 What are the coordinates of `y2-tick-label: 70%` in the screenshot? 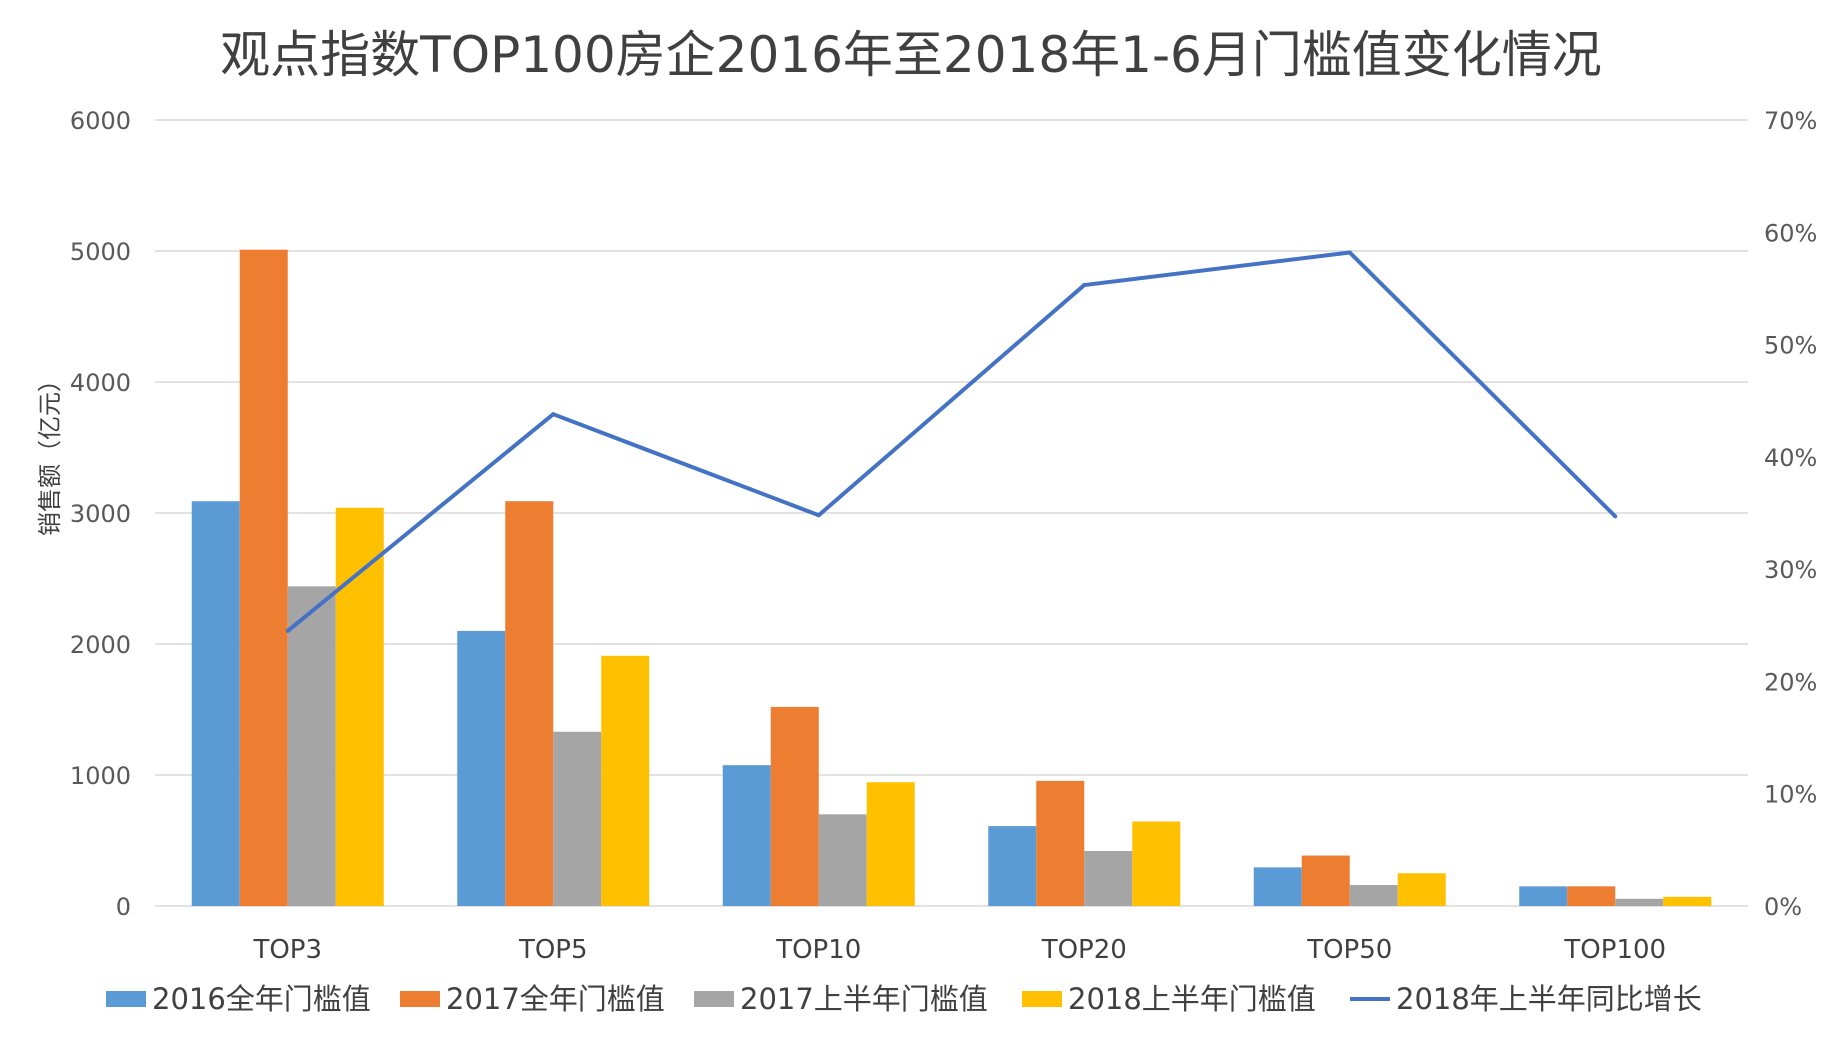 It's located at (1790, 121).